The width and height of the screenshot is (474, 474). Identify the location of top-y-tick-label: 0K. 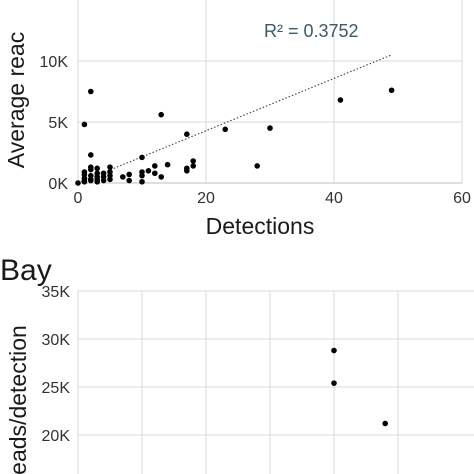
(58, 184).